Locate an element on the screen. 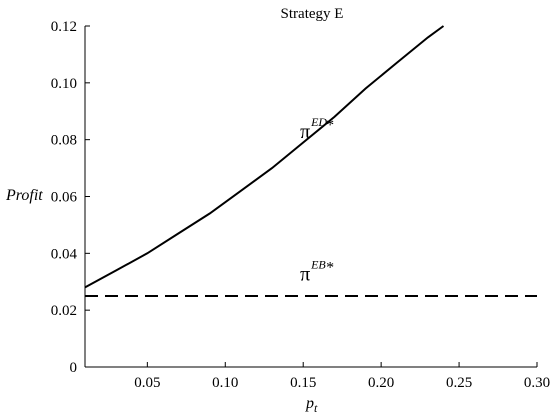 The image size is (550, 416). y-tick-label: 0.10 is located at coordinates (64, 84).